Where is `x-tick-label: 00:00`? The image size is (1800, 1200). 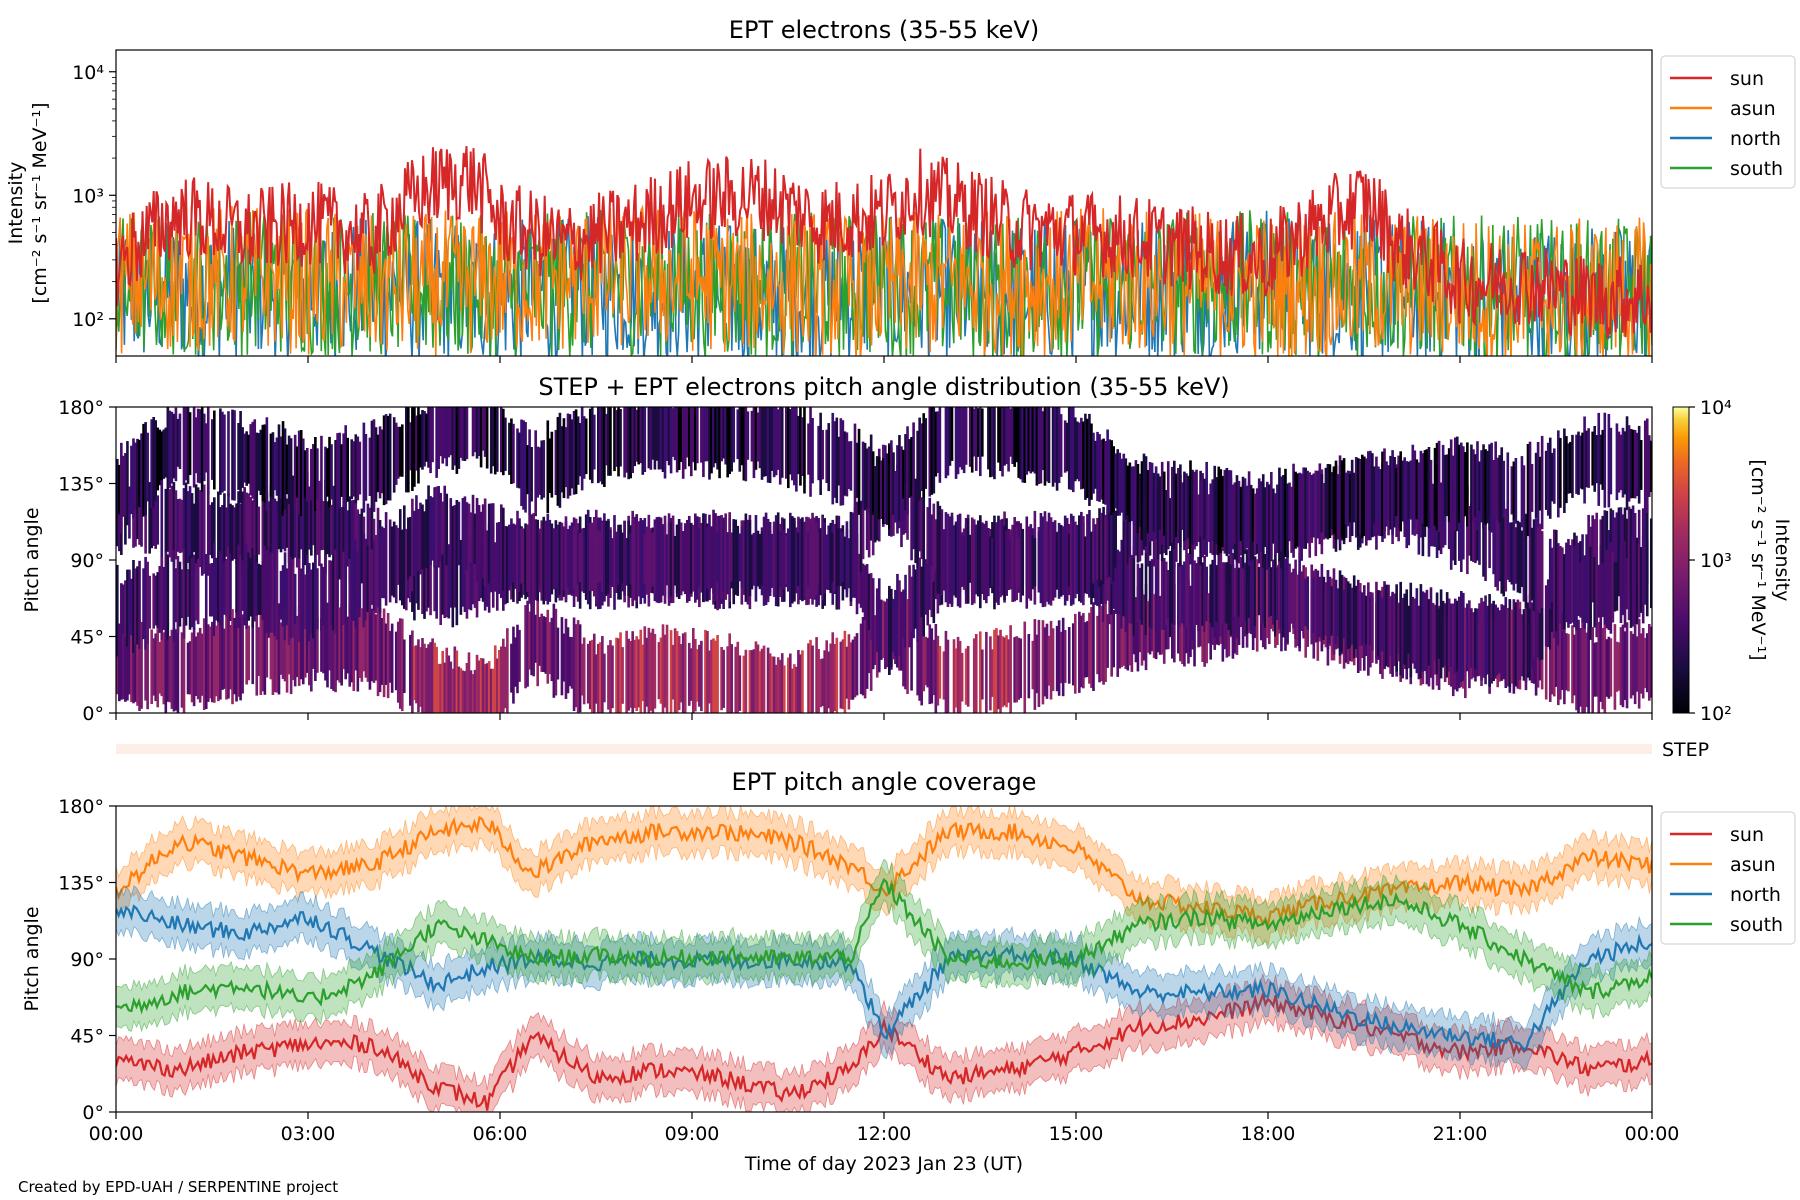 x-tick-label: 00:00 is located at coordinates (1652, 1134).